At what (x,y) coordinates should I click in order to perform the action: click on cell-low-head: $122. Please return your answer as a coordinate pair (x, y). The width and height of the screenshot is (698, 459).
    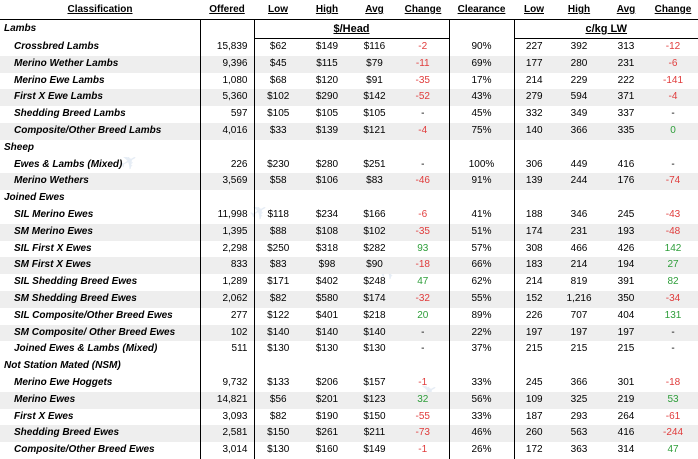
    Looking at the image, I should click on (277, 316).